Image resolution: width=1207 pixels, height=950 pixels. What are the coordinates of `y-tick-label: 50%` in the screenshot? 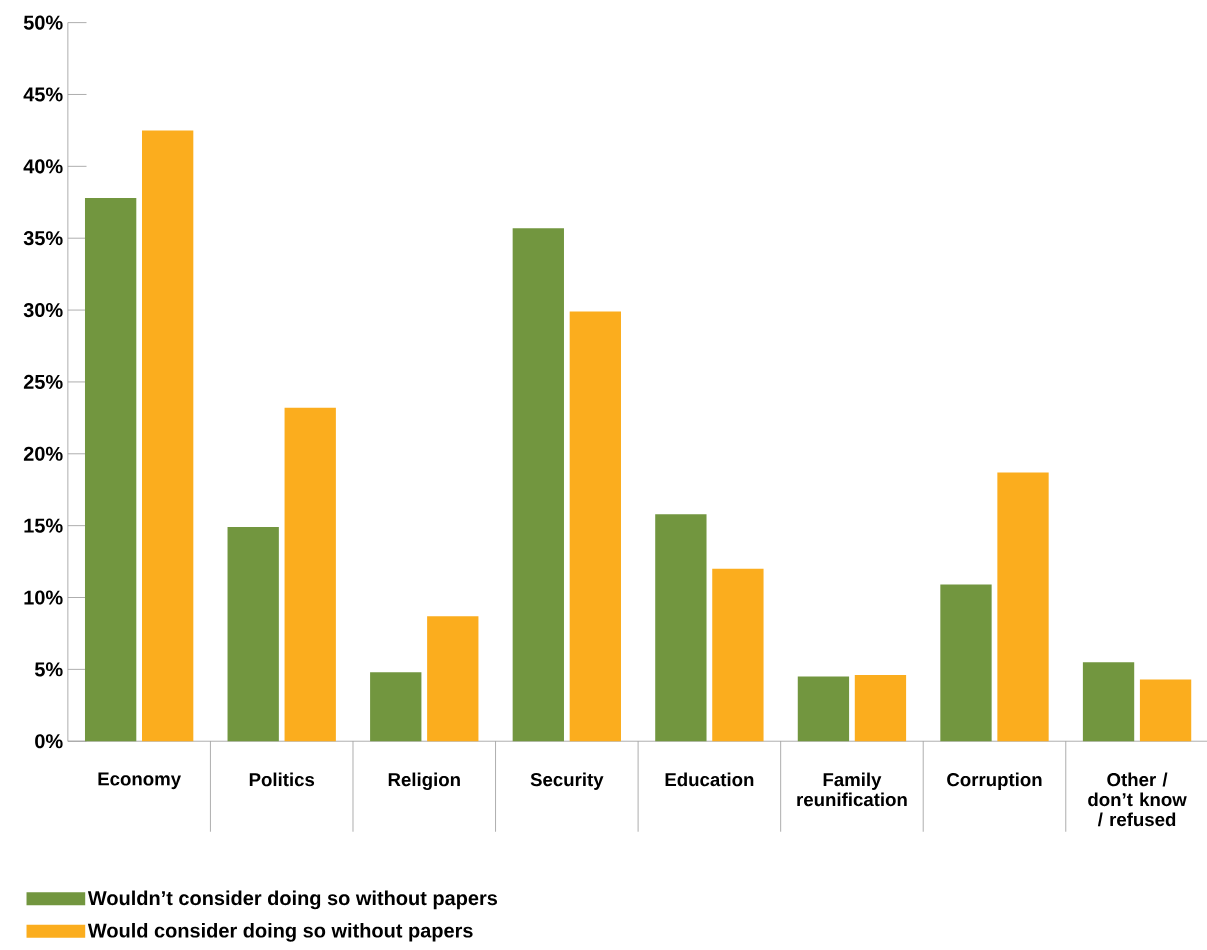 It's located at (43, 22).